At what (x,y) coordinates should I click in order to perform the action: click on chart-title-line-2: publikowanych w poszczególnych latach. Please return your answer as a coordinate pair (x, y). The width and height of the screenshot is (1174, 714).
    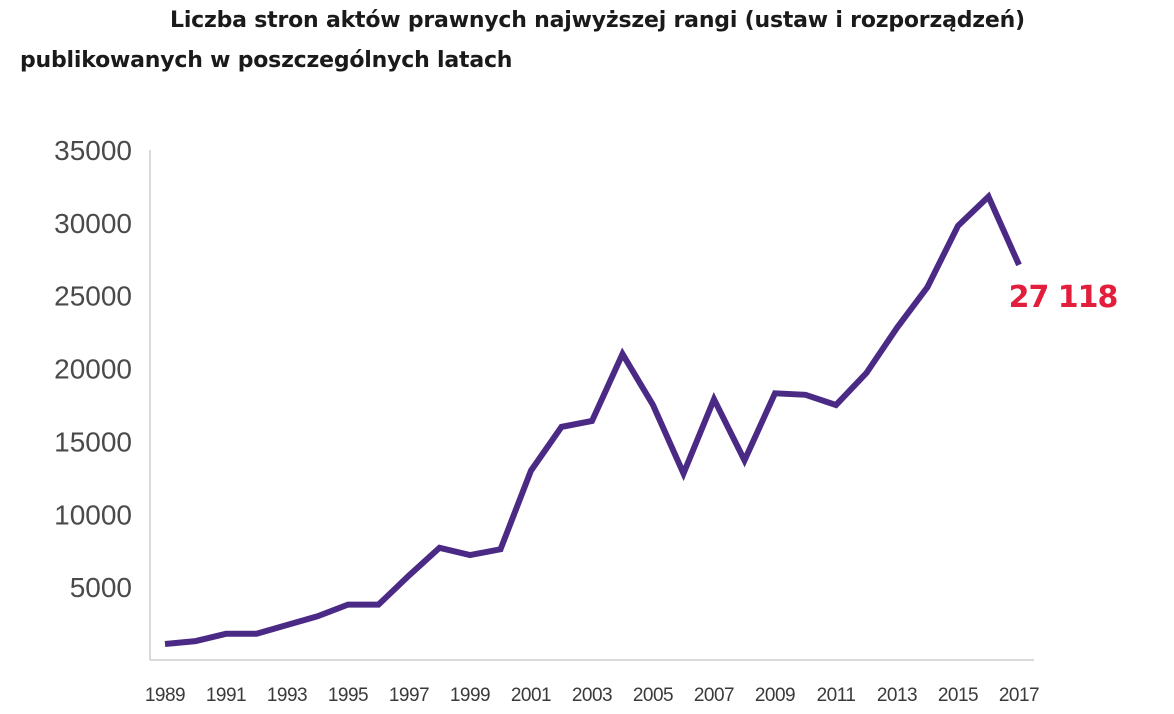
    Looking at the image, I should click on (266, 60).